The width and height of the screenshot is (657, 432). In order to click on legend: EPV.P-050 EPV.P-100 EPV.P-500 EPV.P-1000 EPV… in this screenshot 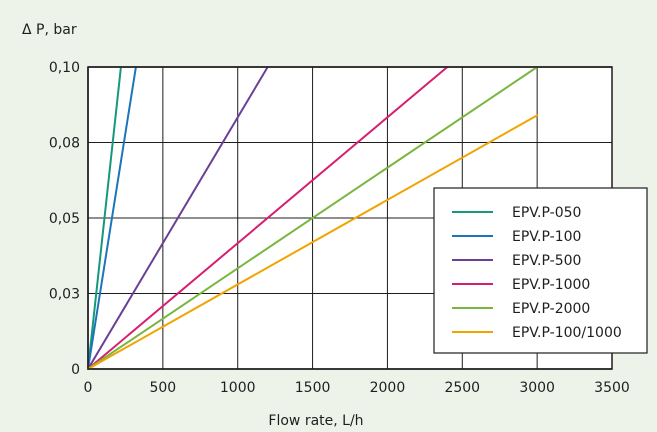, I will do `click(540, 270)`.